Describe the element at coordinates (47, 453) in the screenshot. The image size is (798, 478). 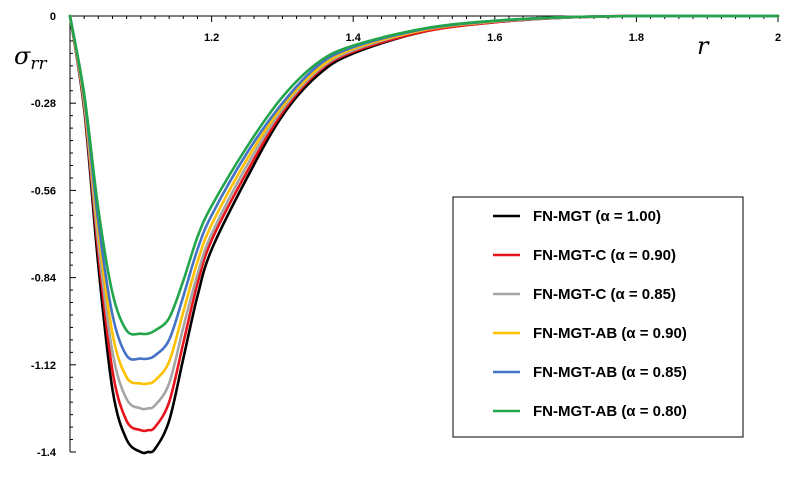
I see `y-tick-label: -1.4` at that location.